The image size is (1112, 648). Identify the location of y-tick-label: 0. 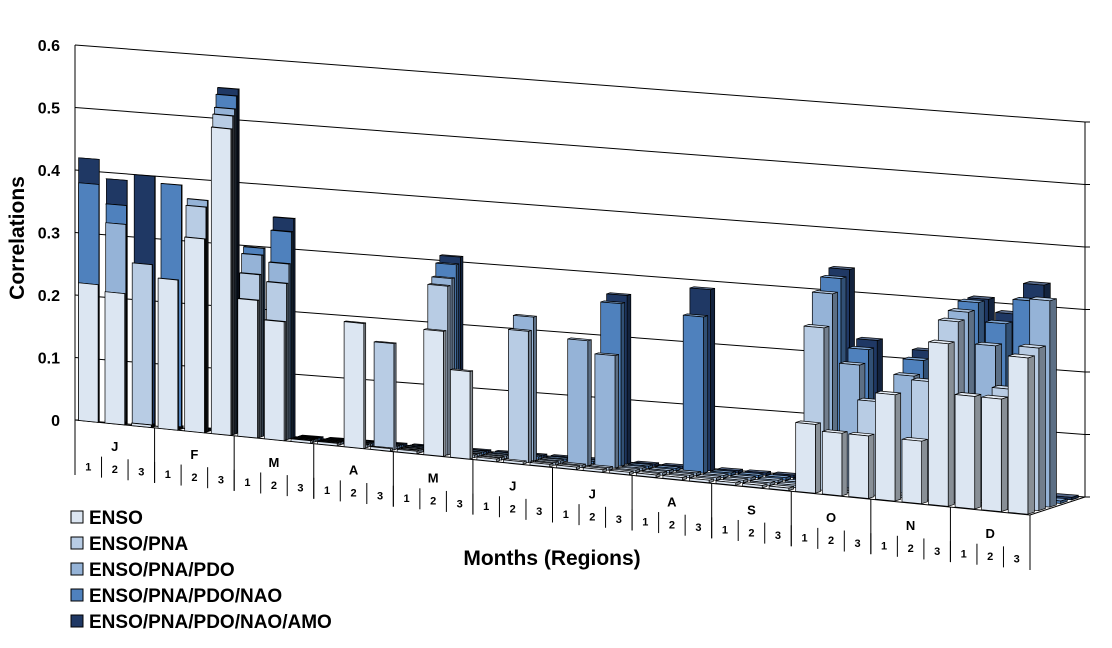
(55, 421).